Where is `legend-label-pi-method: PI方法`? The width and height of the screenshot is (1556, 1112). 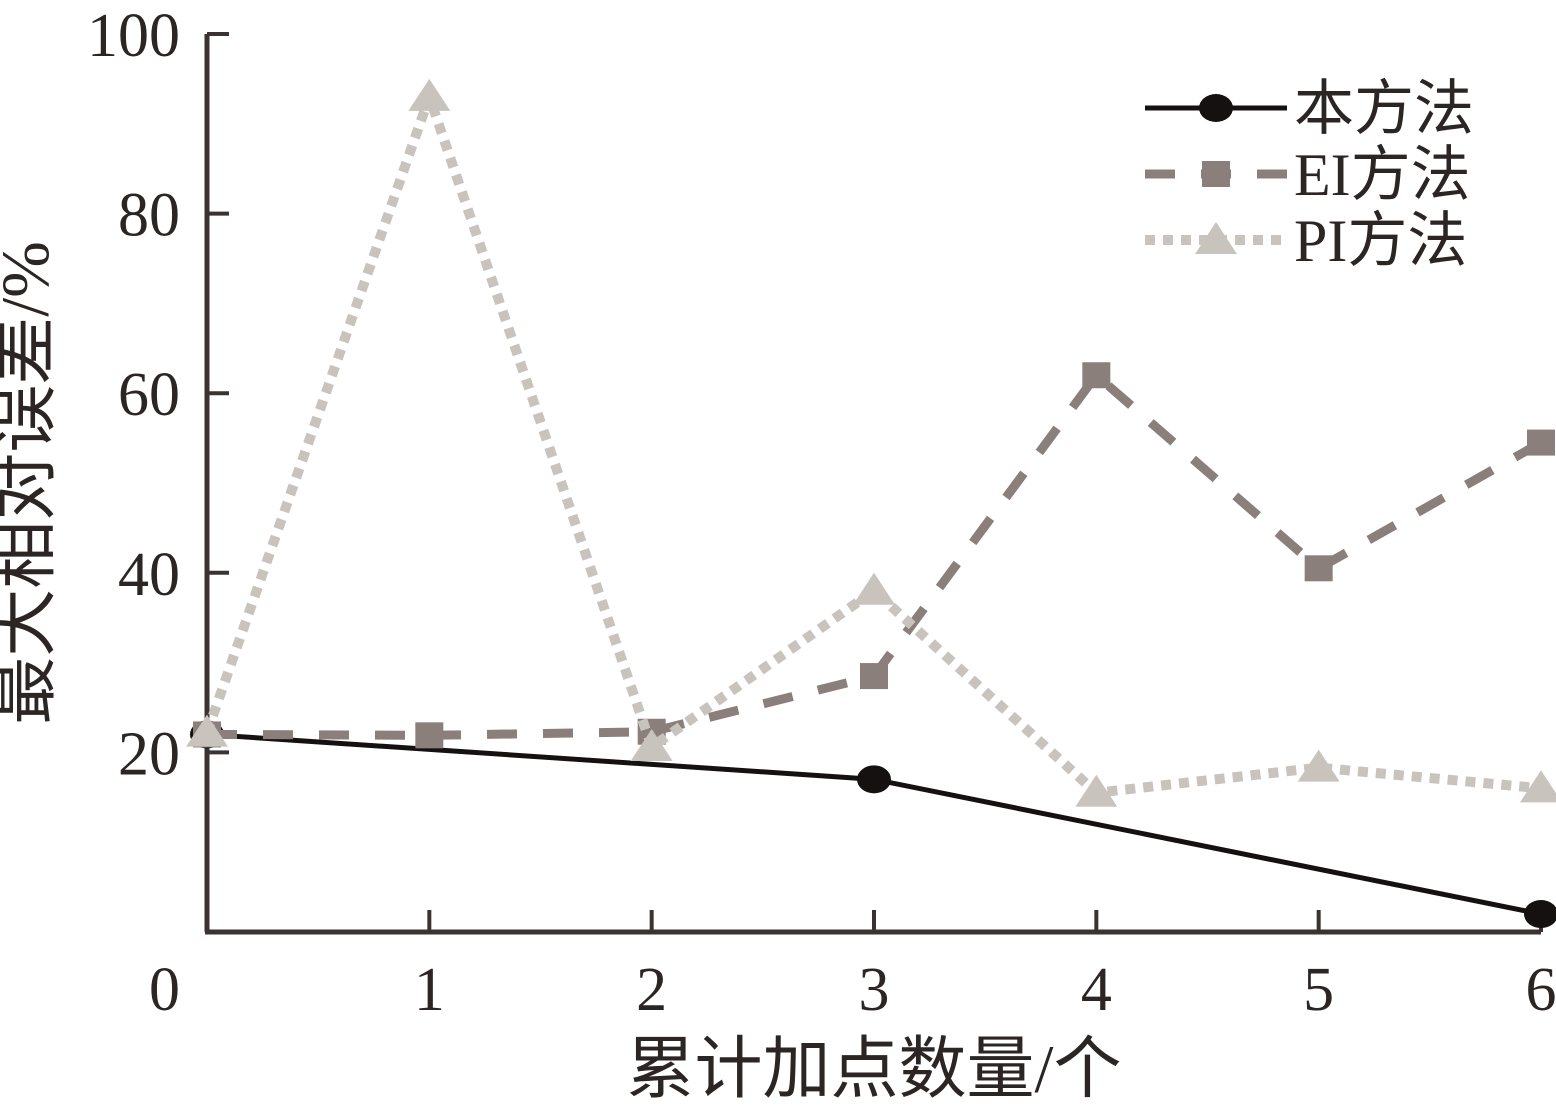 legend-label-pi-method: PI方法 is located at coordinates (1380, 241).